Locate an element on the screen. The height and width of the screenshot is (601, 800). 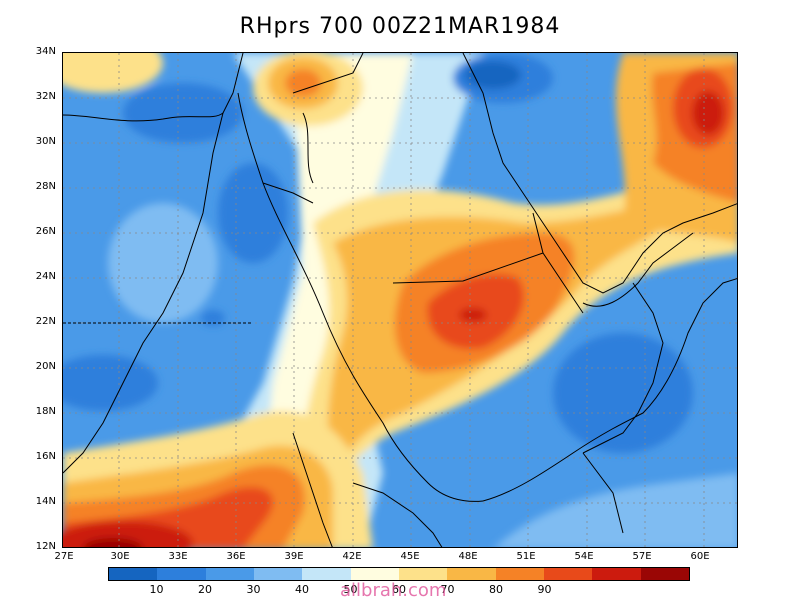
lon-label: 51E is located at coordinates (526, 556).